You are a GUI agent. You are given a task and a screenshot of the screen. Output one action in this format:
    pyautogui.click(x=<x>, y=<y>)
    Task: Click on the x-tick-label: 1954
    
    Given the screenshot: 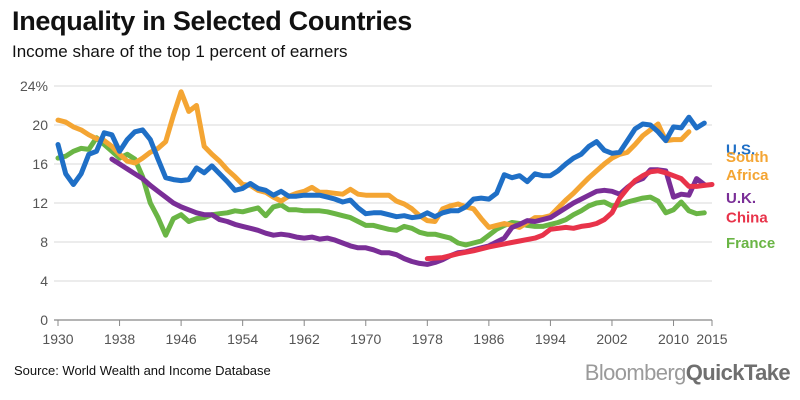 What is the action you would take?
    pyautogui.click(x=242, y=339)
    